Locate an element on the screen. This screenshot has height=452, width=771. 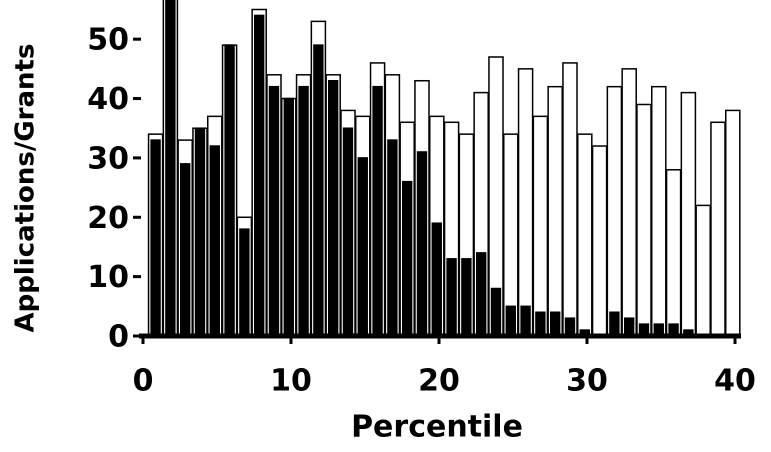
y-tick-label: 30 is located at coordinates (108, 158).